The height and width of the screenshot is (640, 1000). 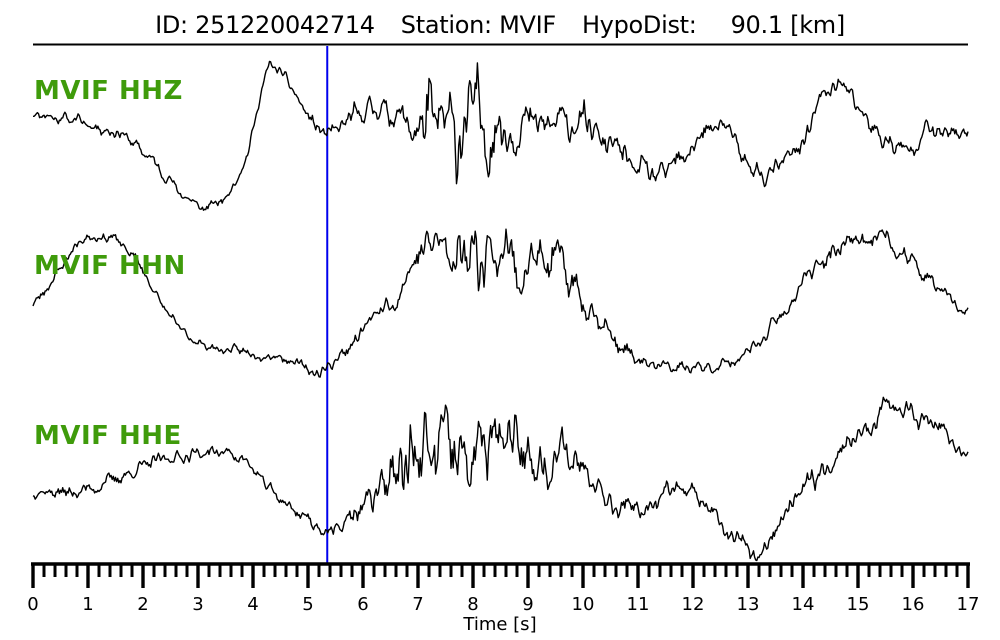 I want to click on tick-label: 10, so click(x=583, y=604).